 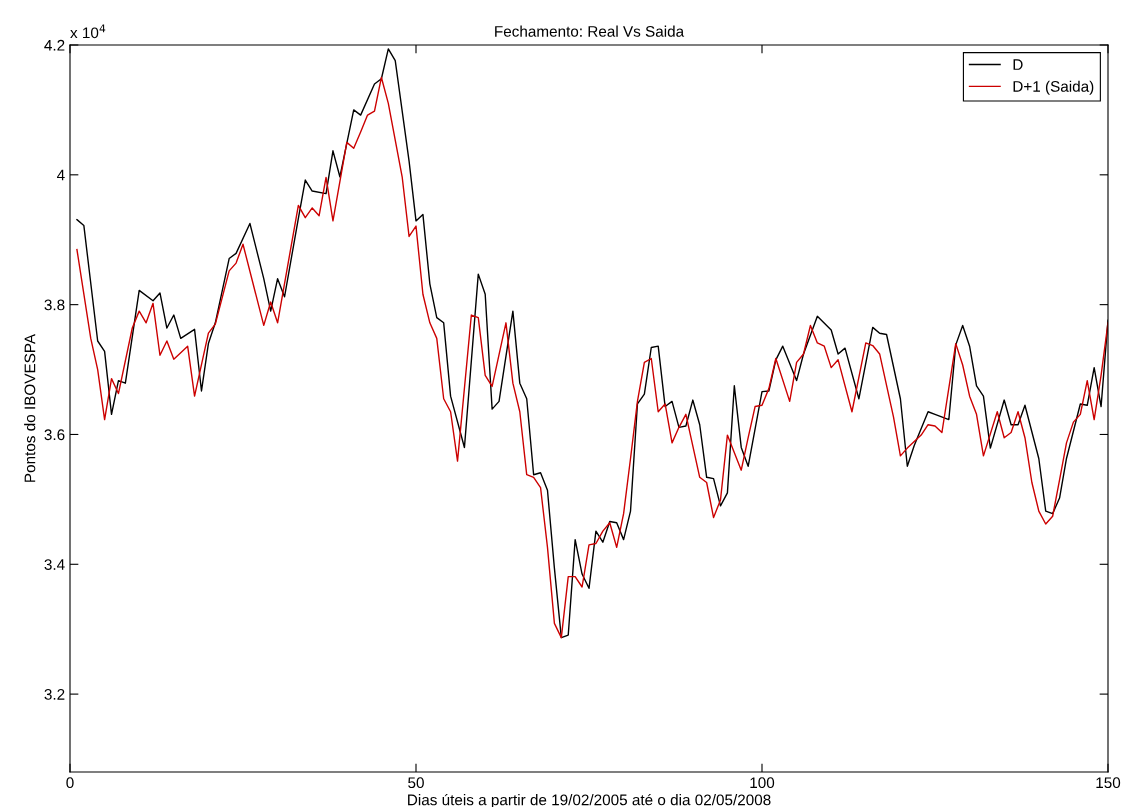 What do you see at coordinates (416, 783) in the screenshot?
I see `x-tick-label: 50` at bounding box center [416, 783].